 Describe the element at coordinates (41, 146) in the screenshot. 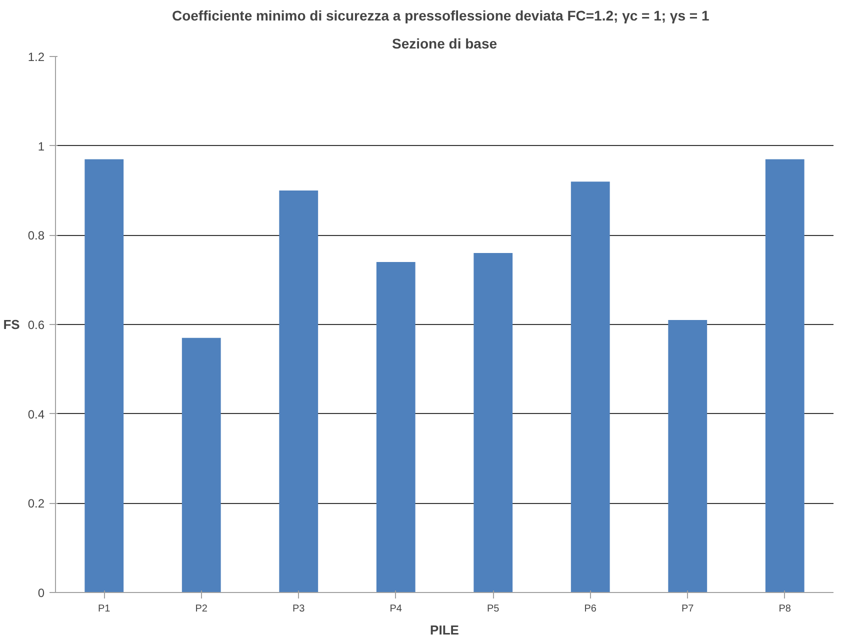

I see `y-tick-label: 1` at that location.